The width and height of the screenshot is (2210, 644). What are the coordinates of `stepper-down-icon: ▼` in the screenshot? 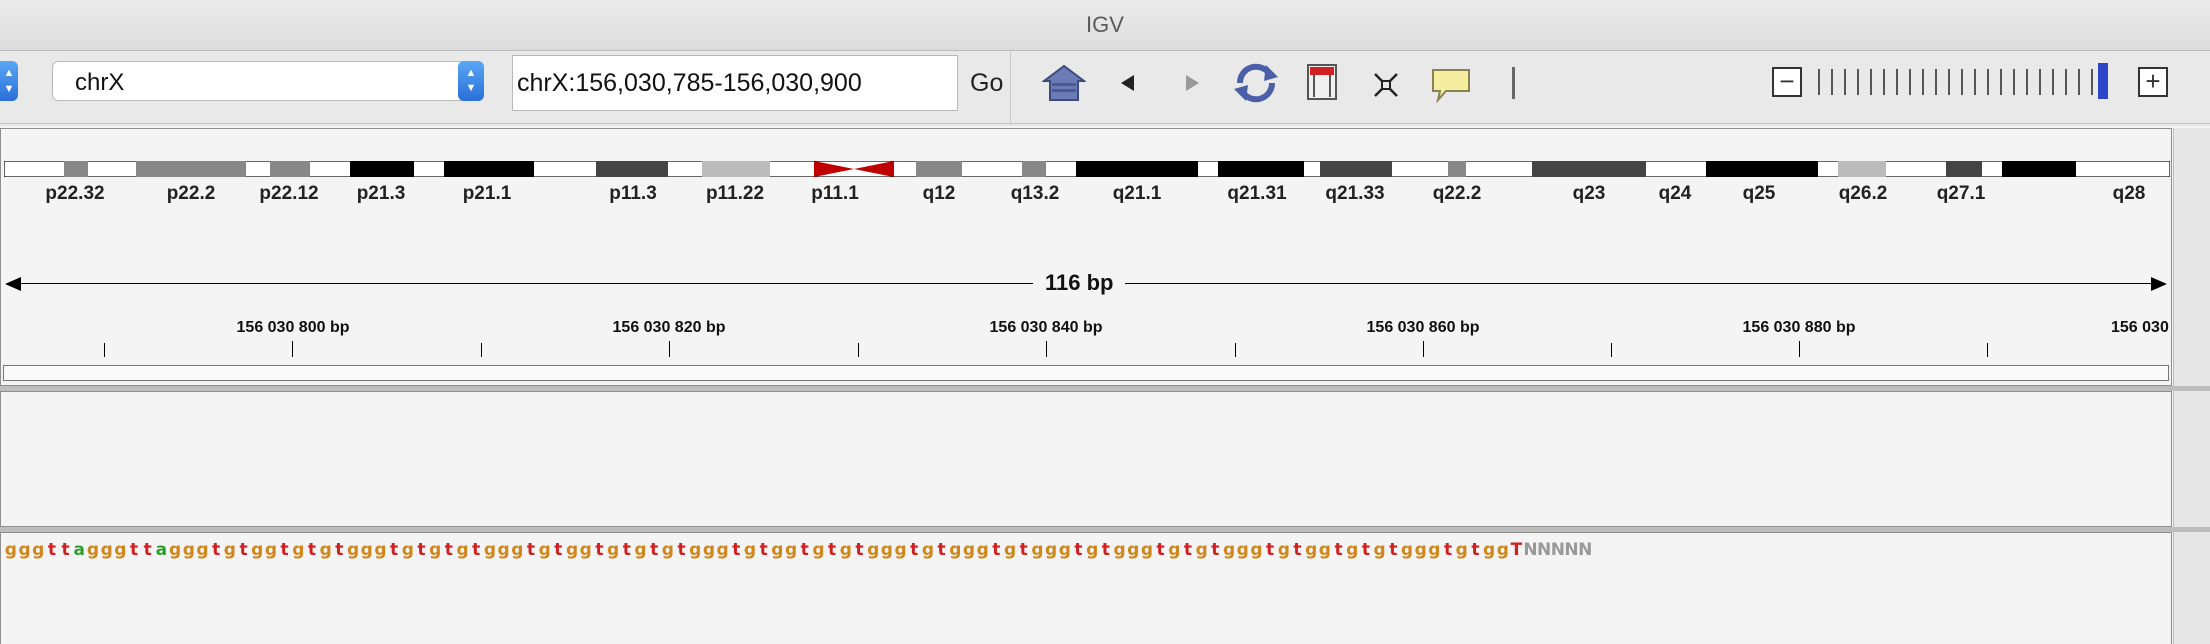 It's located at (9, 89).